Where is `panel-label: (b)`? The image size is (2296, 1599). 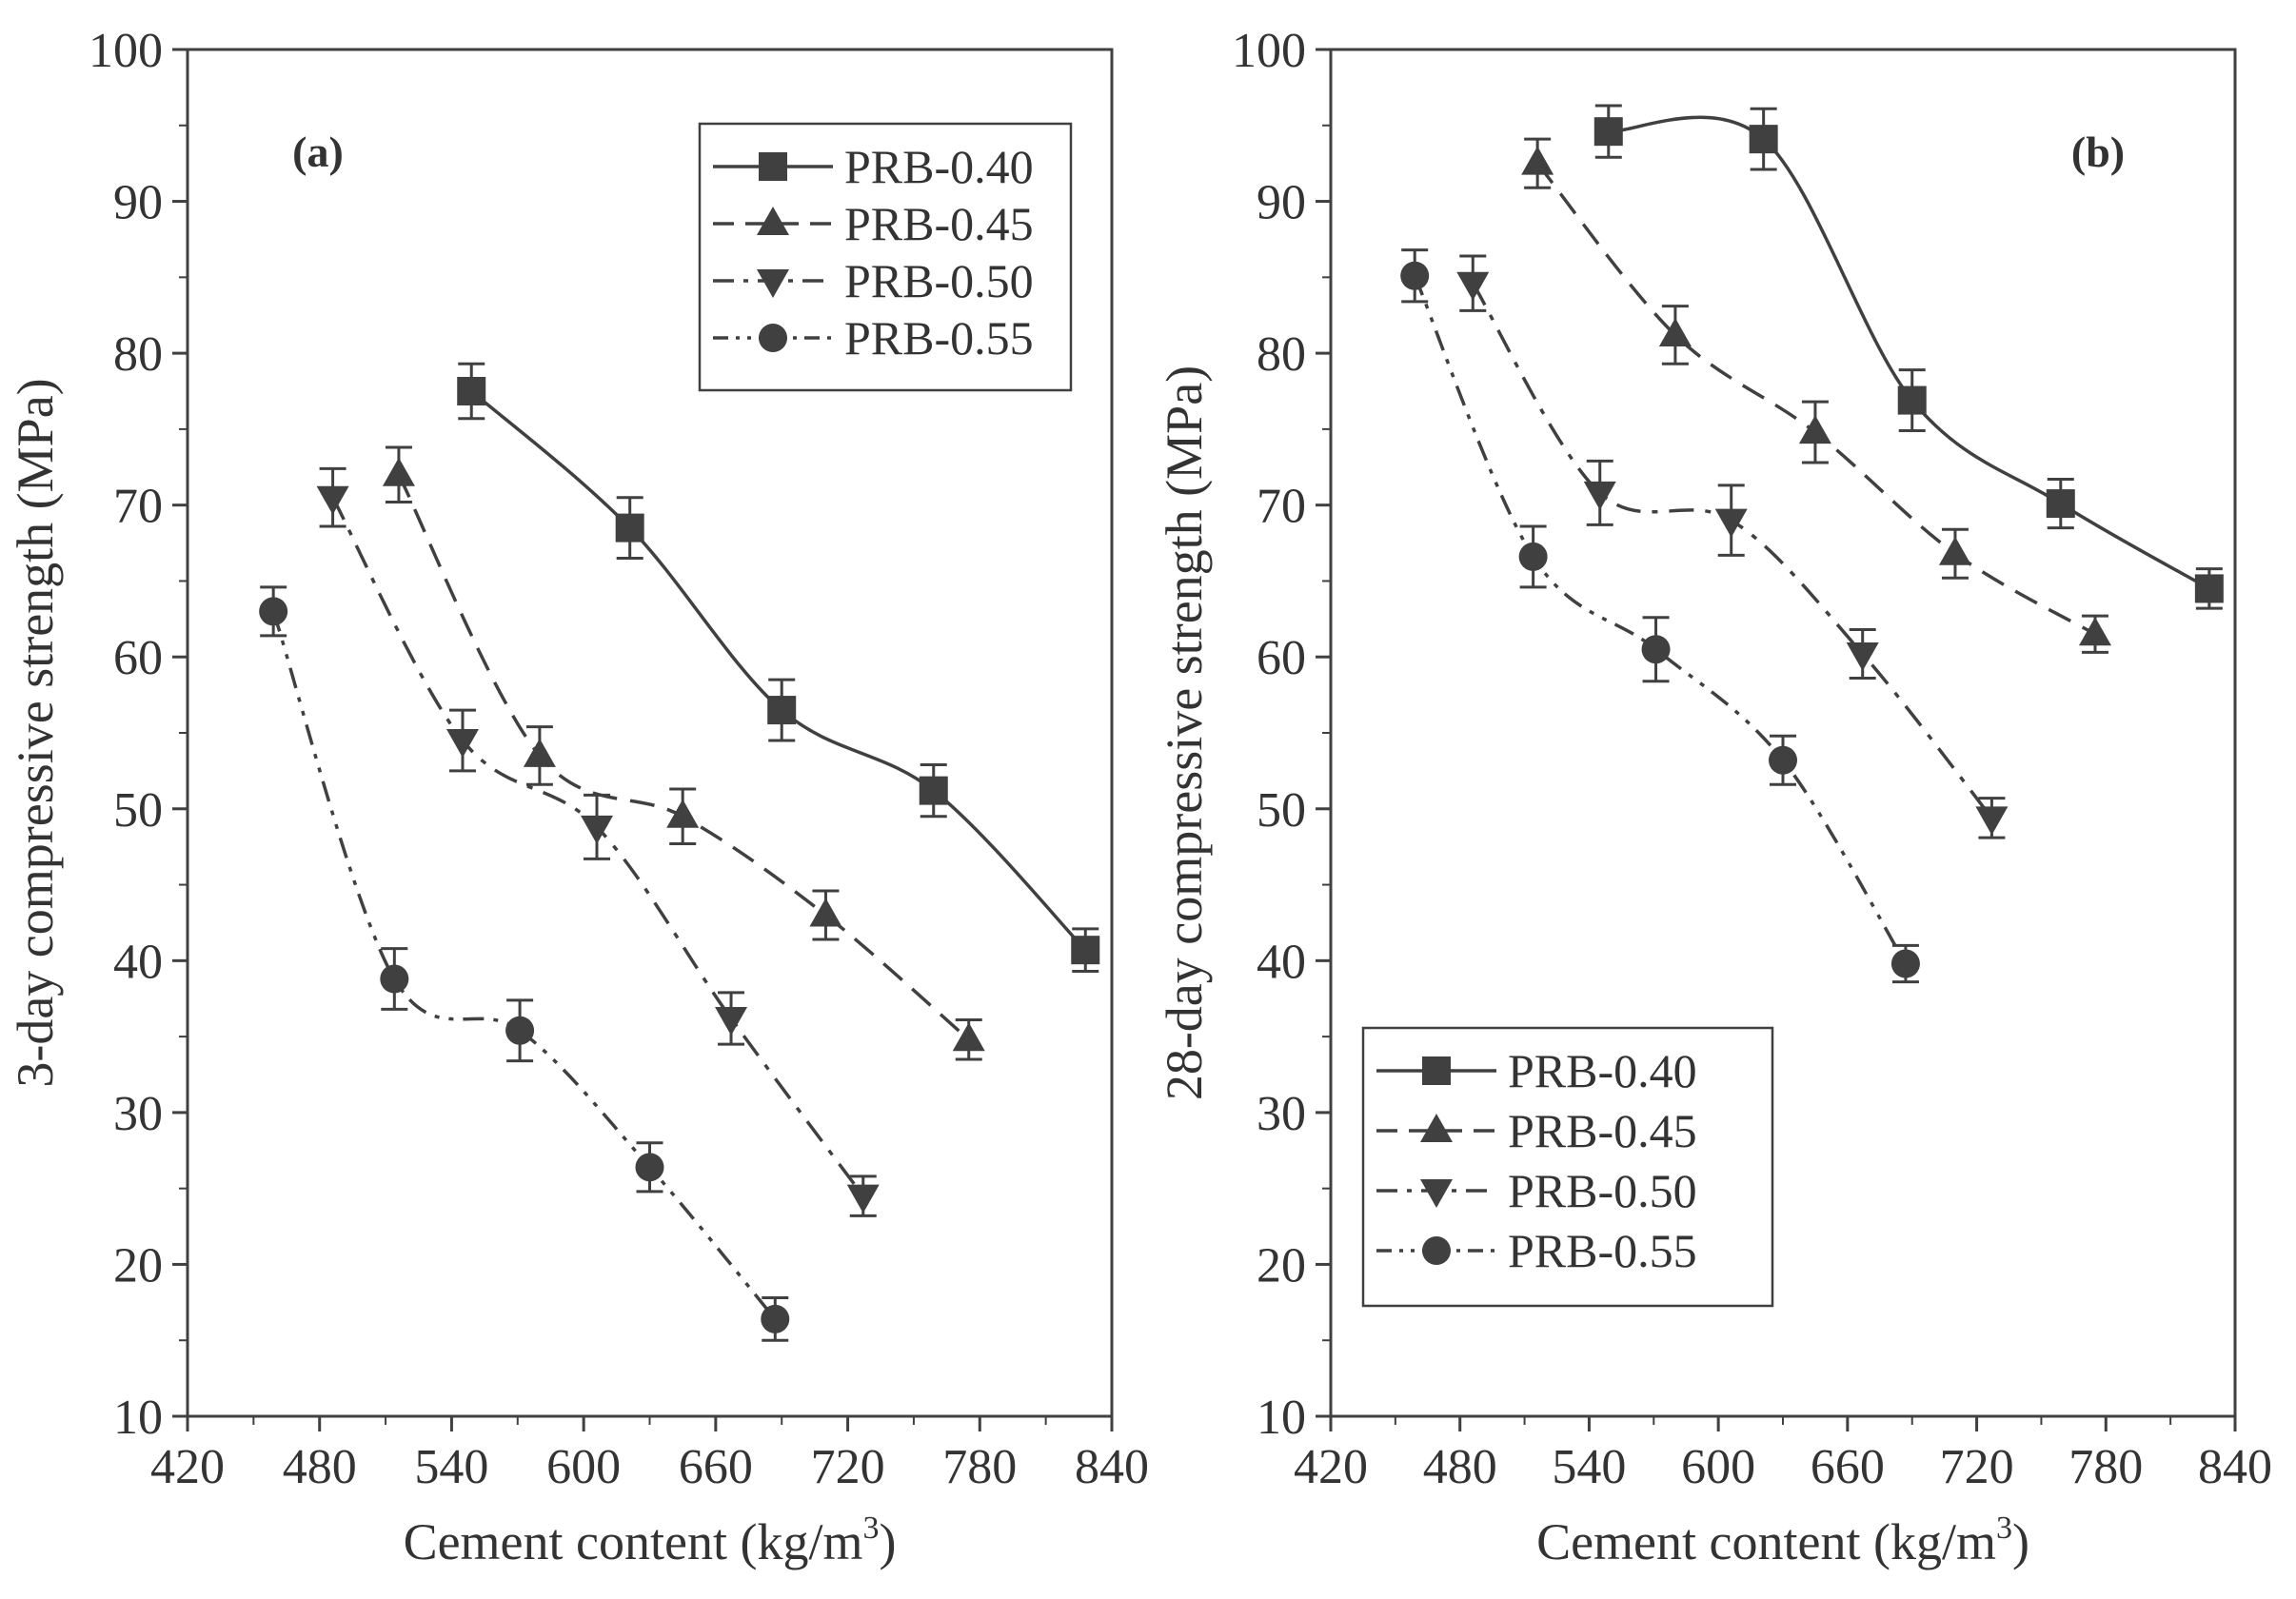 panel-label: (b) is located at coordinates (2098, 152).